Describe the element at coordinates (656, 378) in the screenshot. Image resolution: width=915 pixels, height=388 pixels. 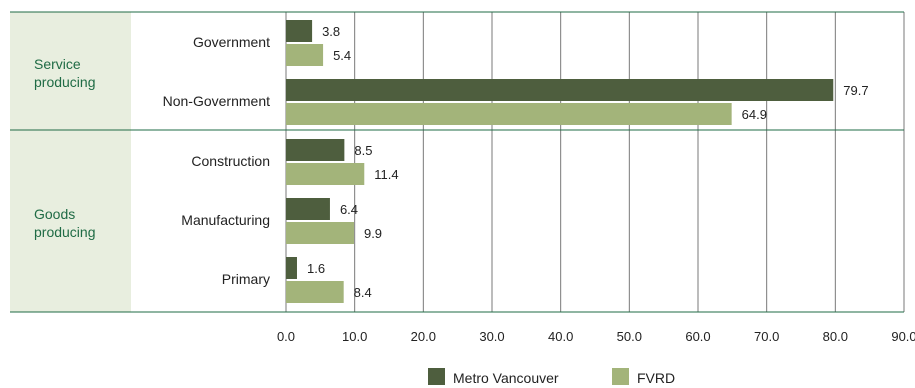
I see `legend-label-fvrd: FVRD` at that location.